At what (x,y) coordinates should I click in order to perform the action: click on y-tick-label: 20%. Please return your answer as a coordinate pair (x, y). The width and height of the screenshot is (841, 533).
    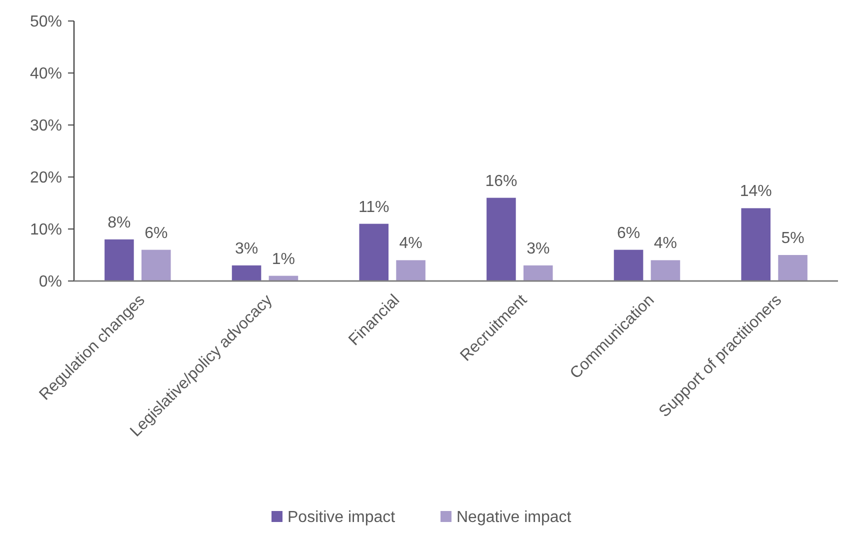
    Looking at the image, I should click on (46, 178).